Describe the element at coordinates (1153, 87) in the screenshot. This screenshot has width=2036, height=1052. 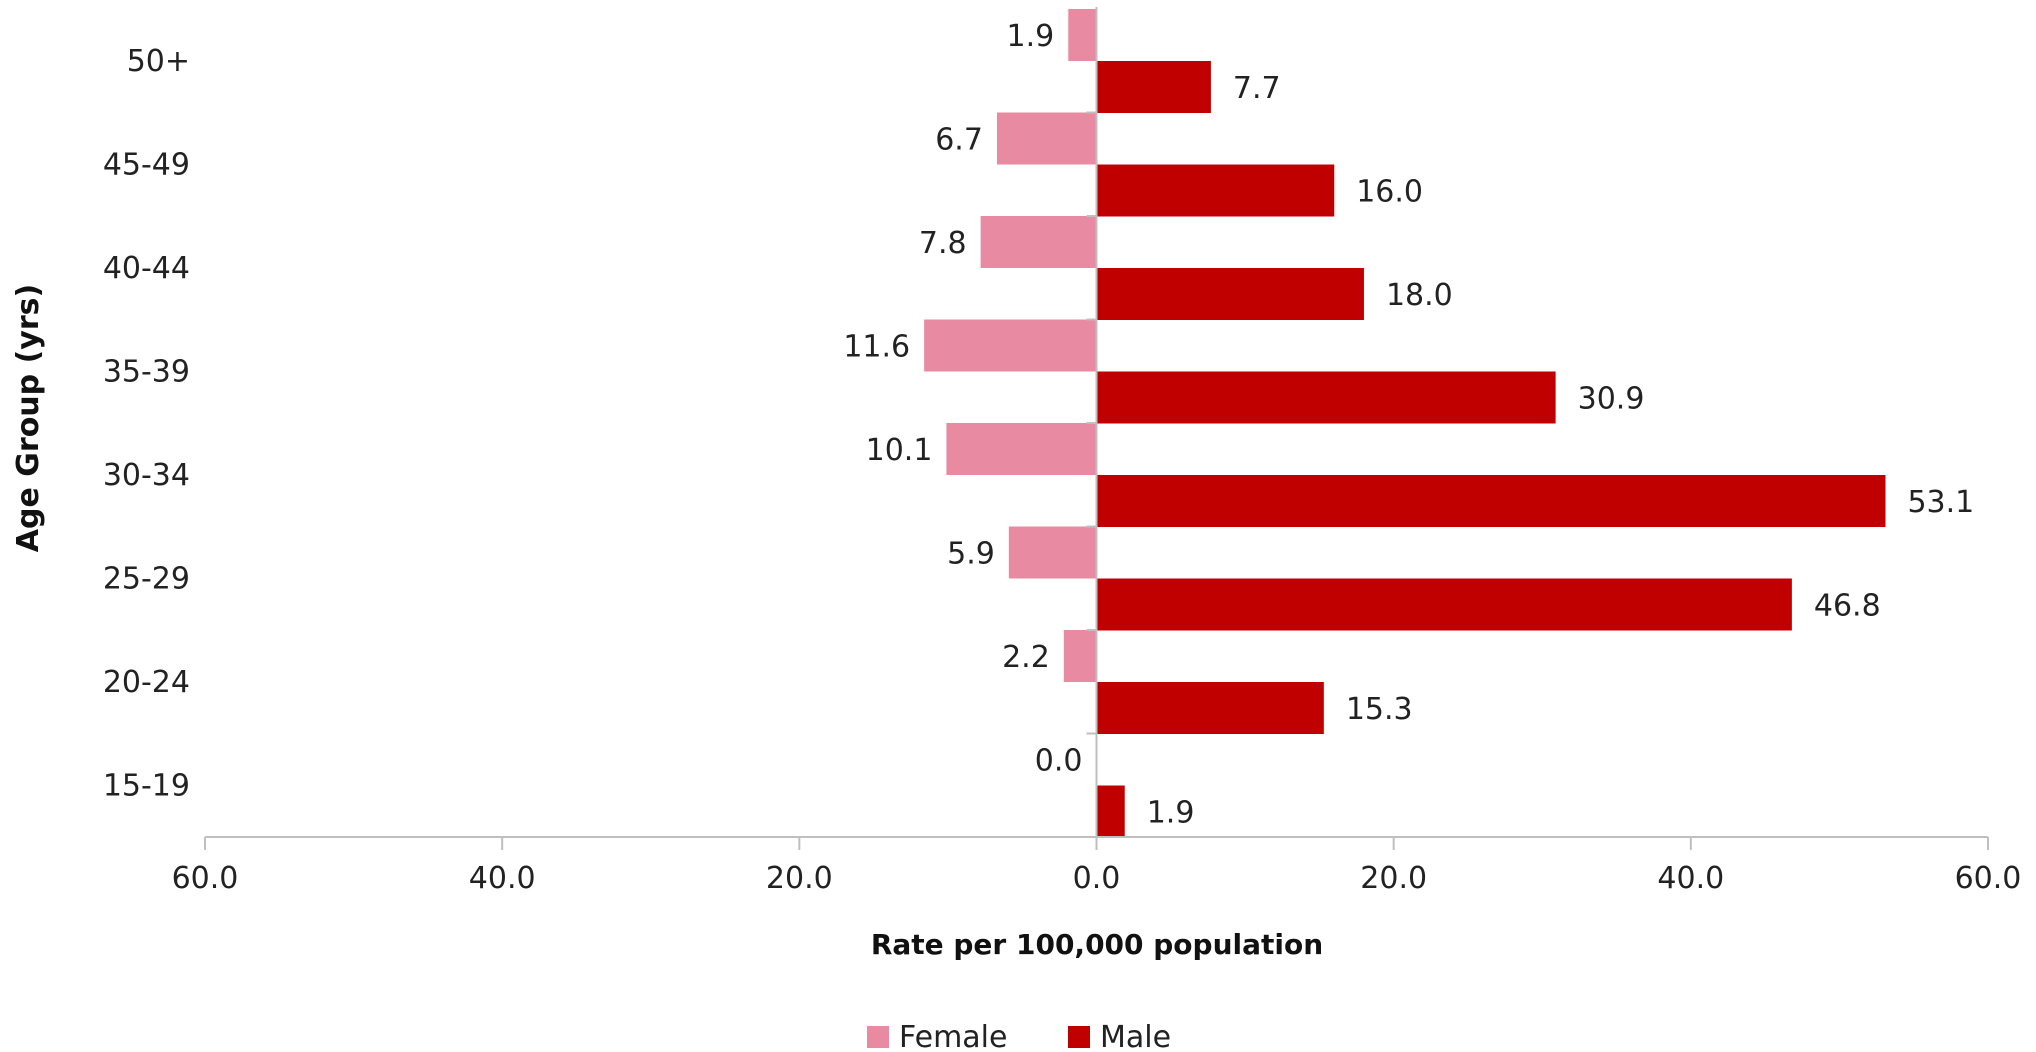
I see `bar-male-50+` at that location.